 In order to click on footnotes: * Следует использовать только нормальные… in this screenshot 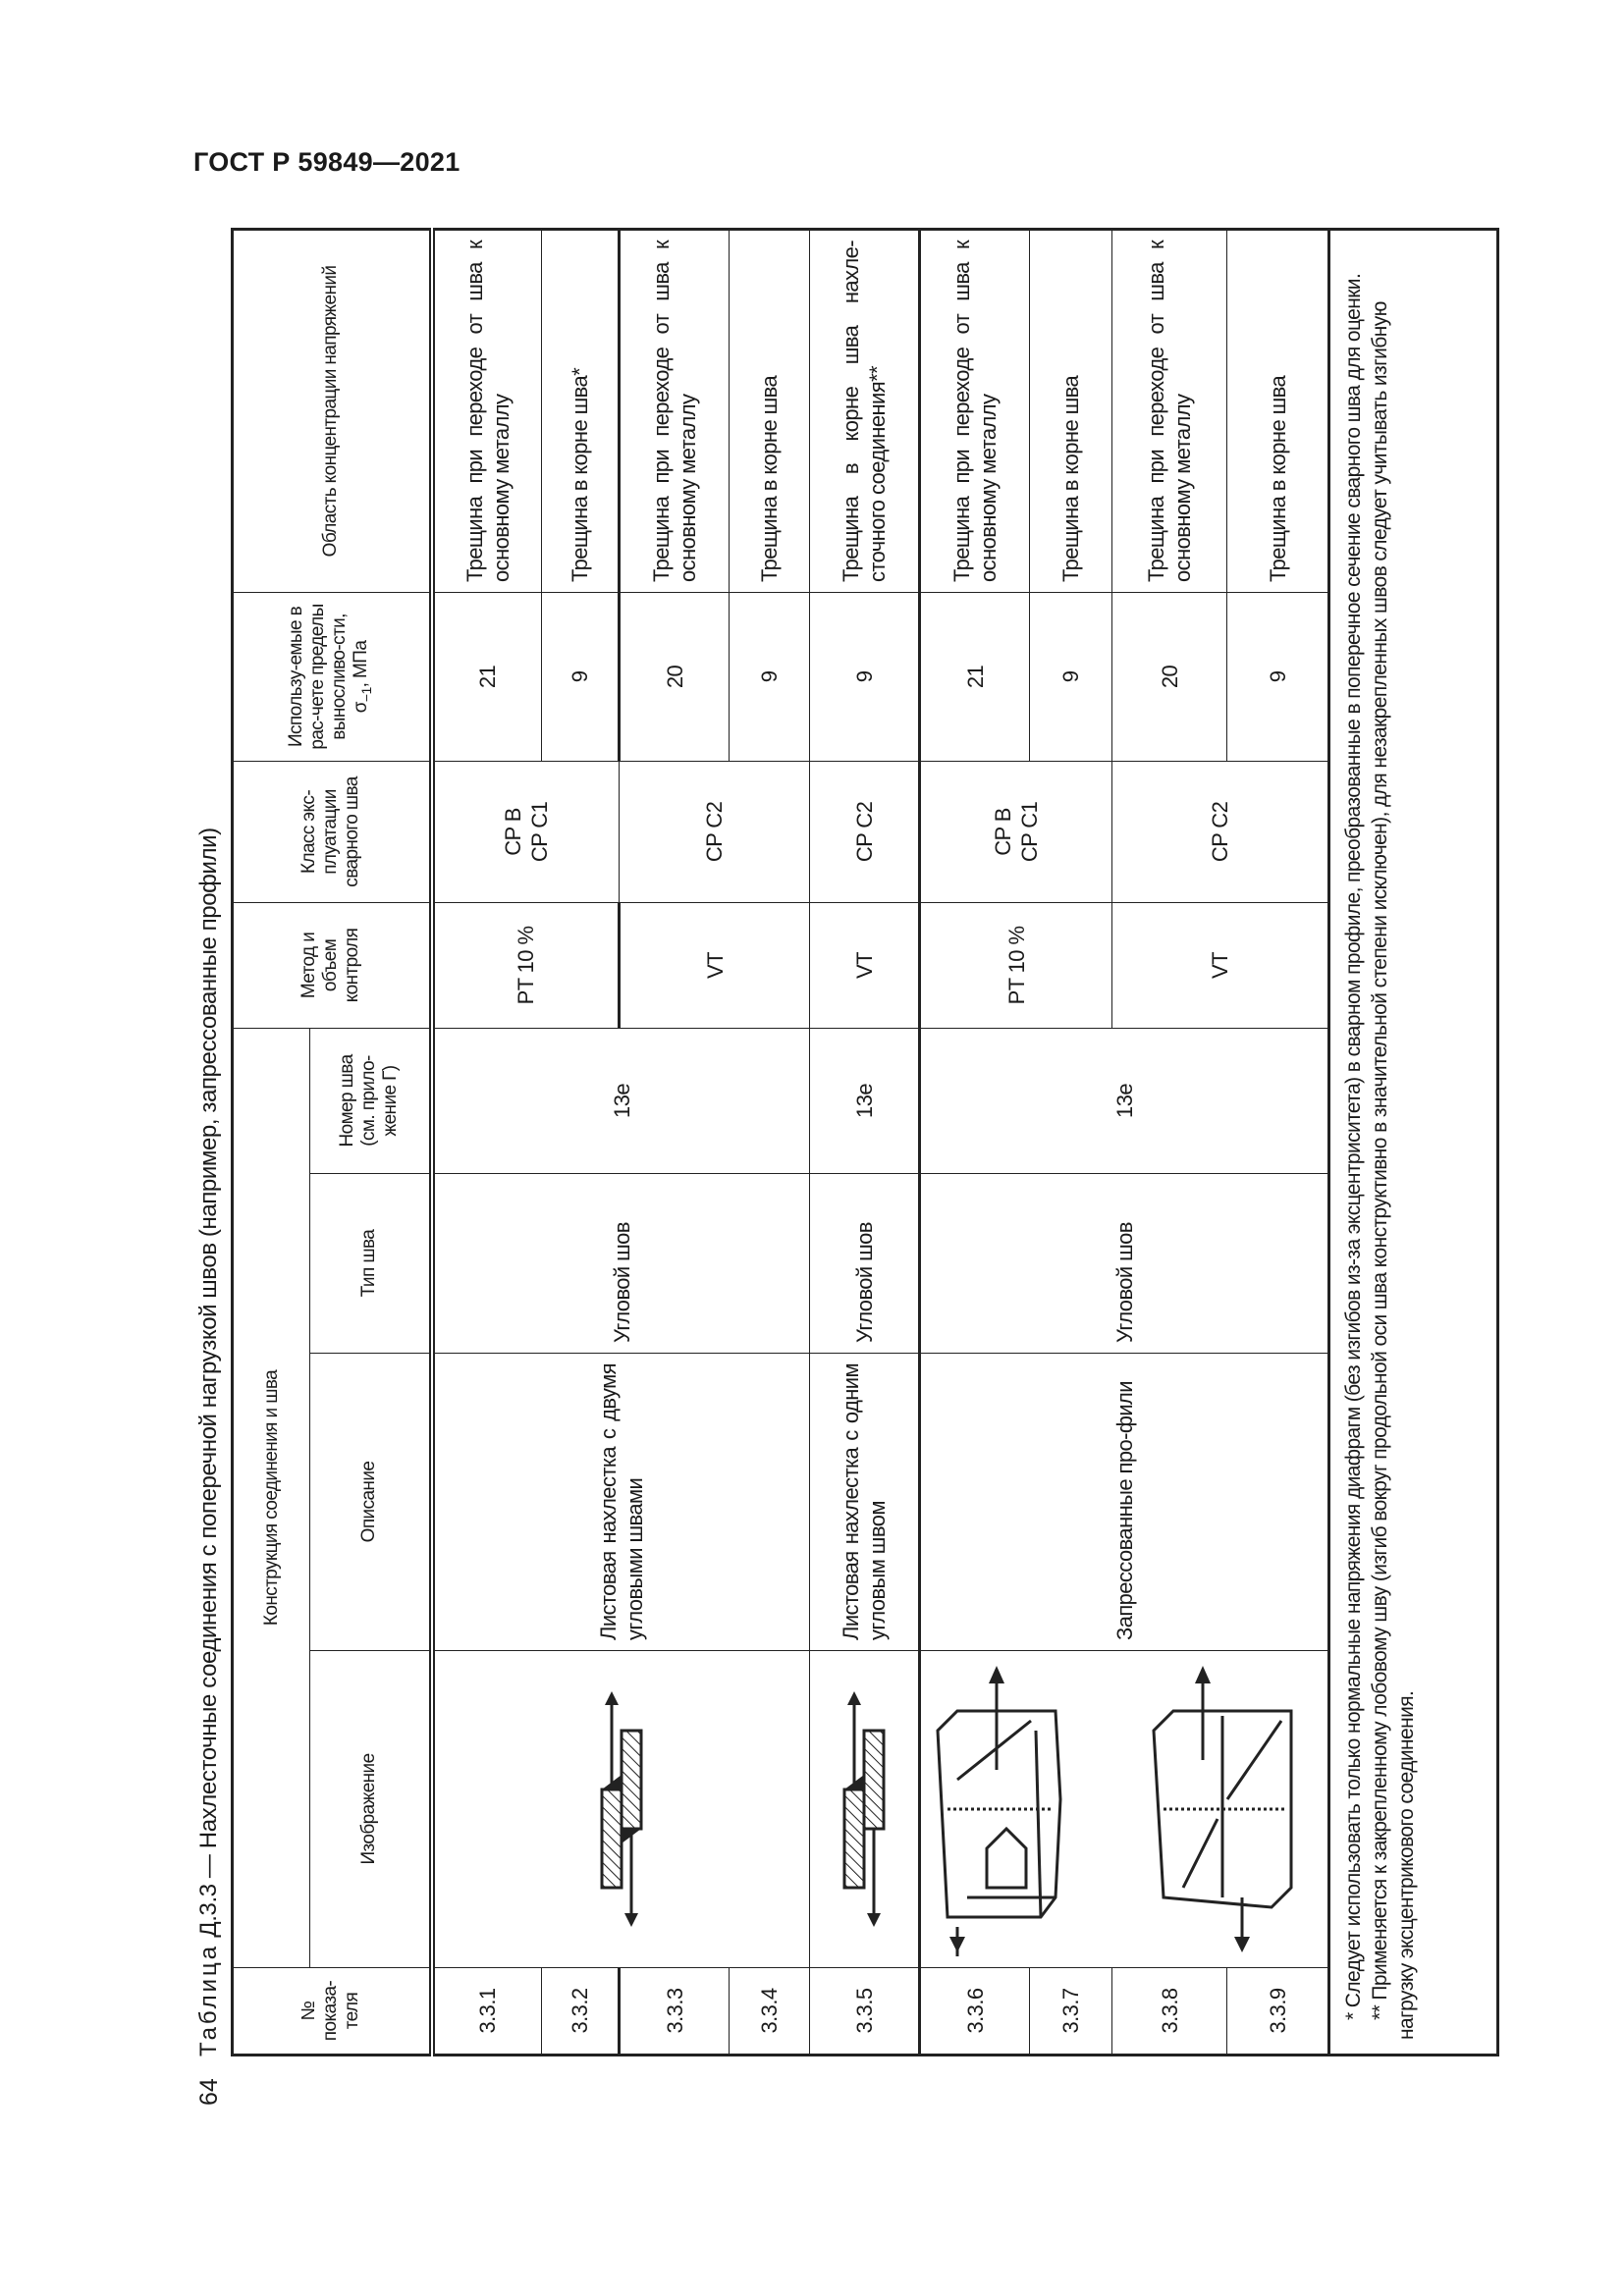, I will do `click(1413, 1142)`.